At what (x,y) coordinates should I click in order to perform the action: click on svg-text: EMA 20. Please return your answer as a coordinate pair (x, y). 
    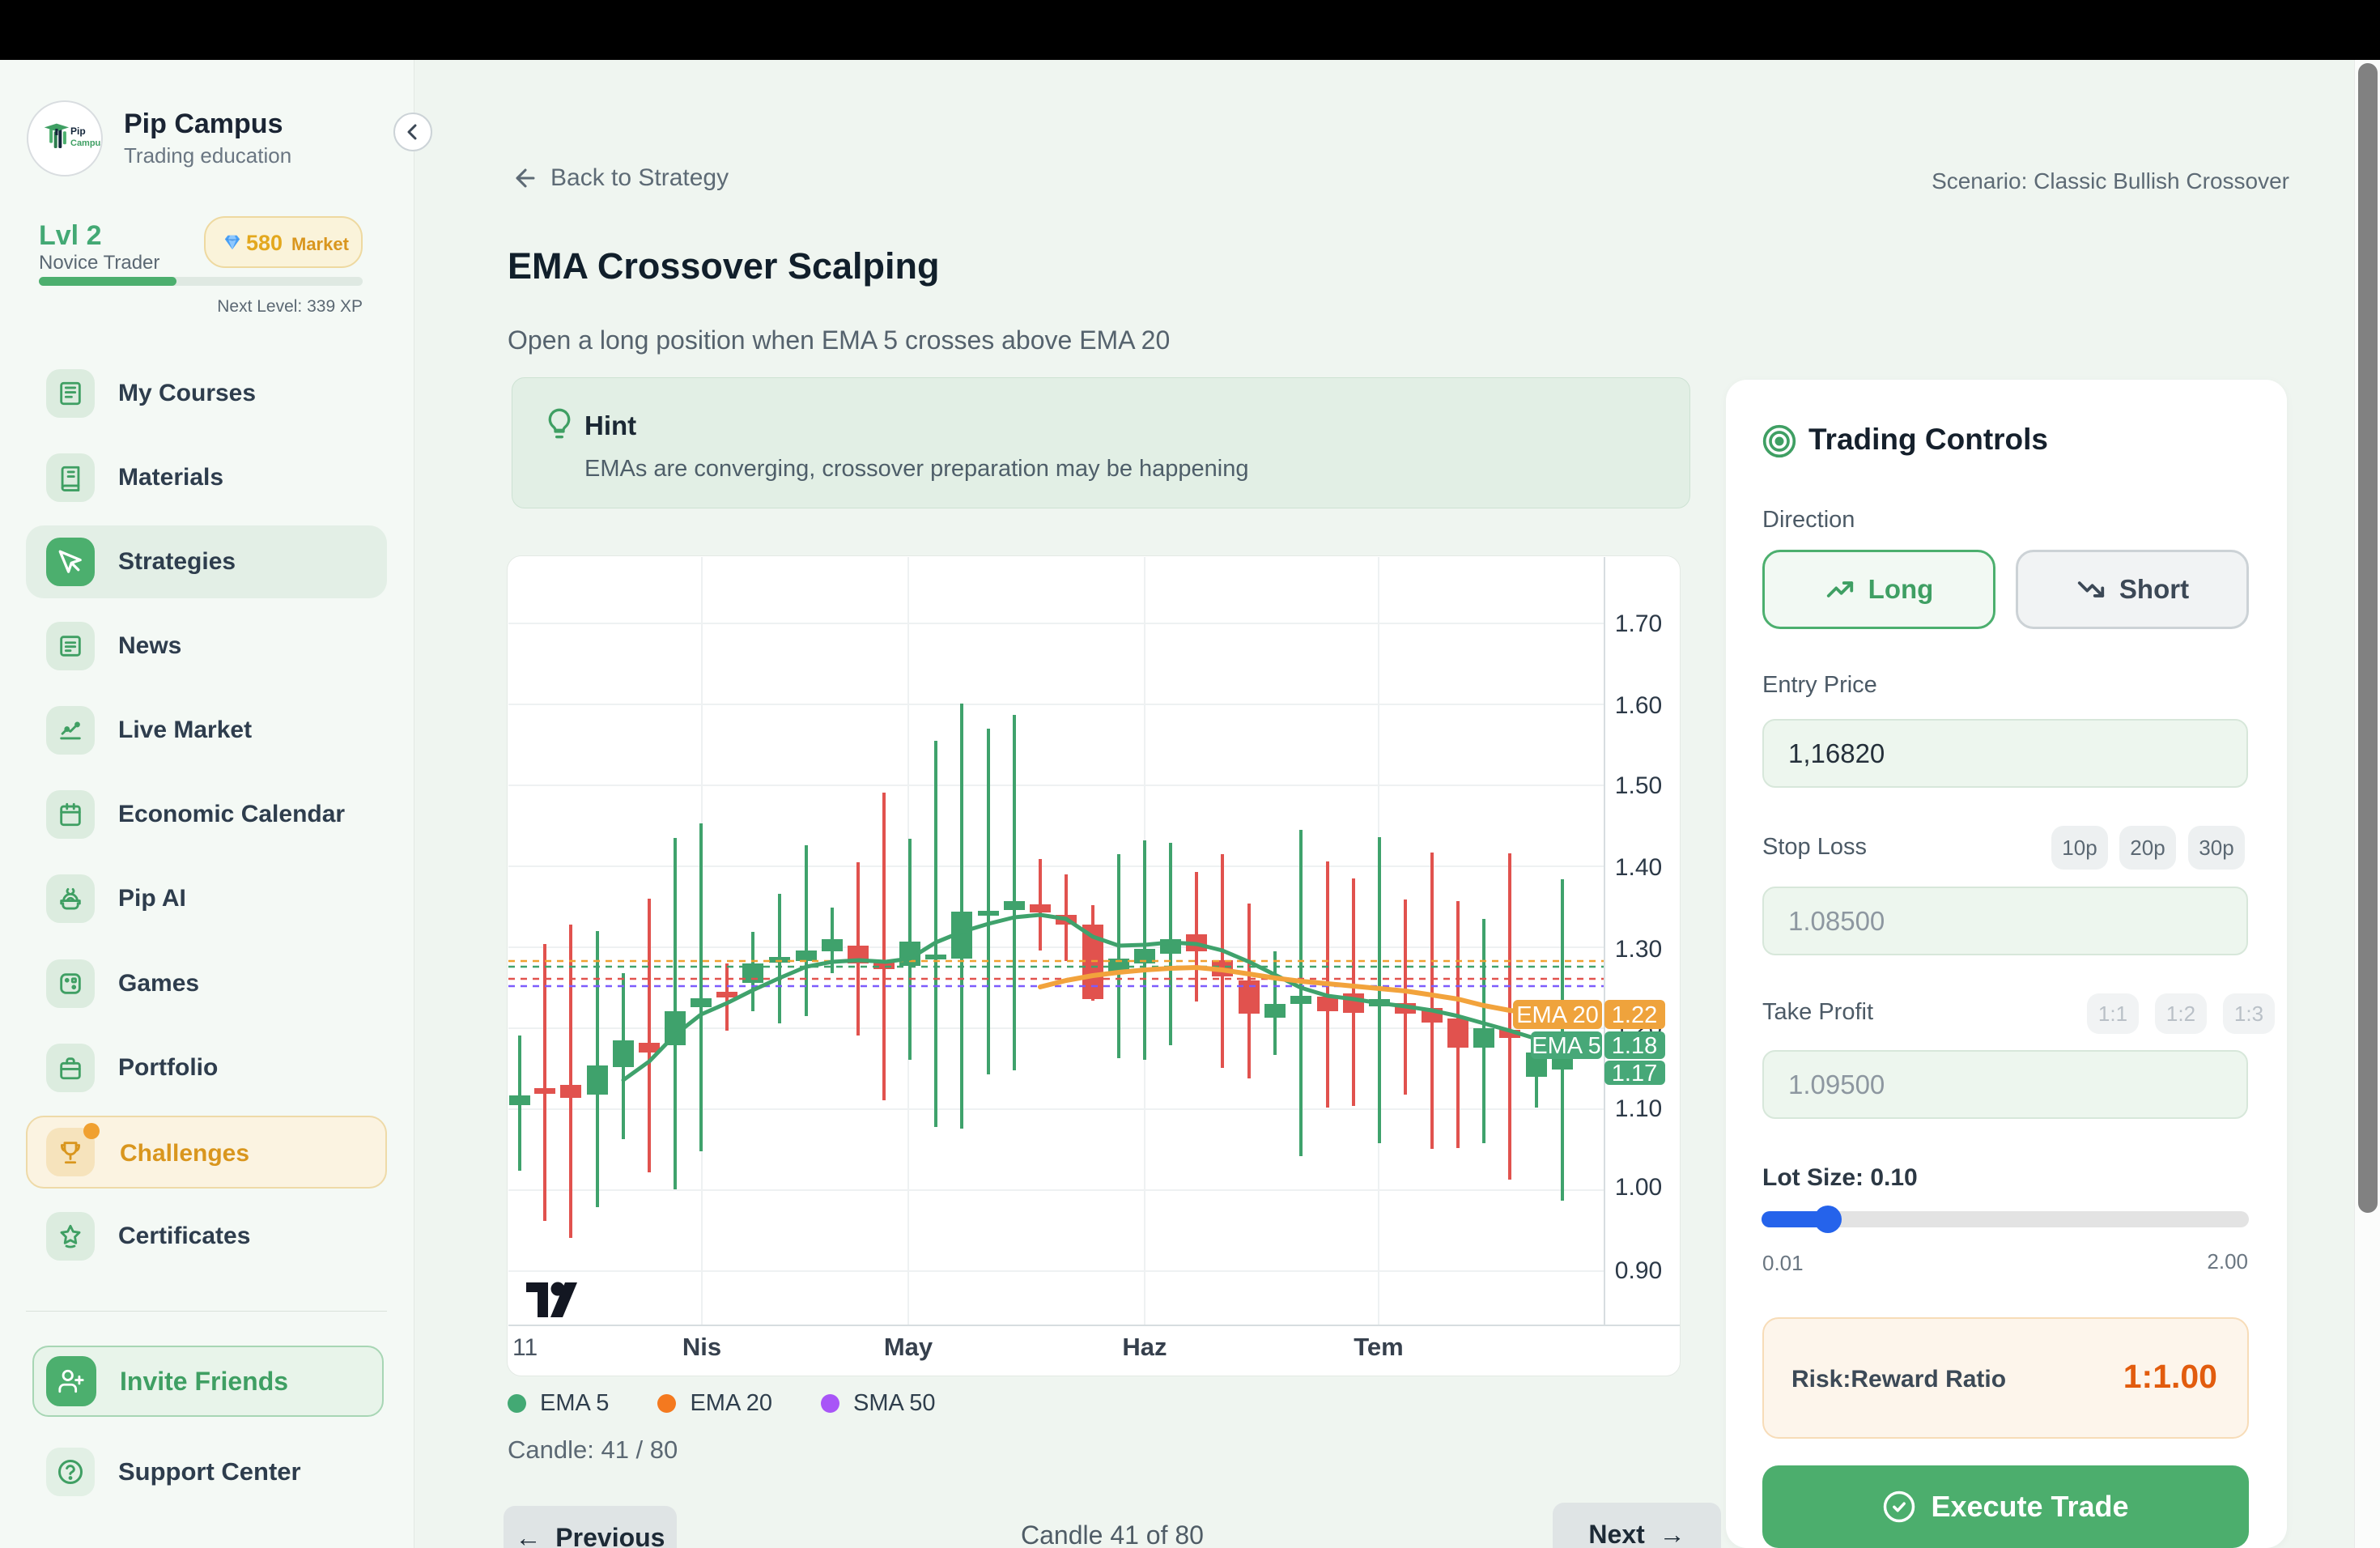
    Looking at the image, I should click on (1557, 1015).